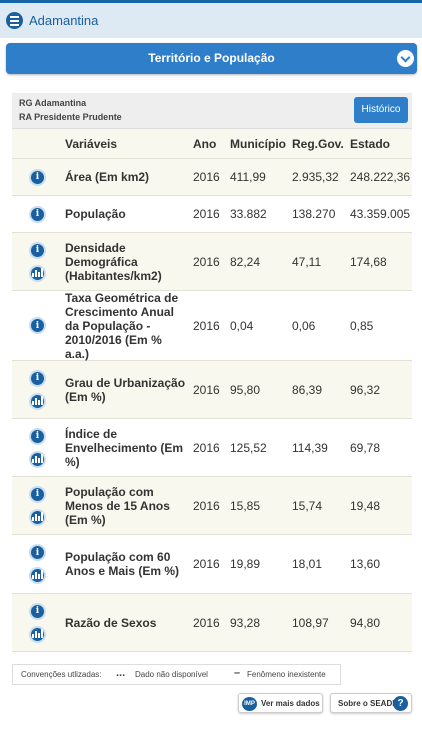  What do you see at coordinates (321, 447) in the screenshot?
I see `reg-gov-value: 114,39` at bounding box center [321, 447].